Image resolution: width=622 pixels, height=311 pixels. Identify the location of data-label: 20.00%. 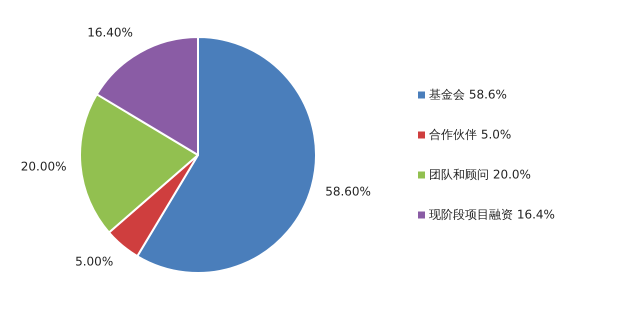
(43, 167).